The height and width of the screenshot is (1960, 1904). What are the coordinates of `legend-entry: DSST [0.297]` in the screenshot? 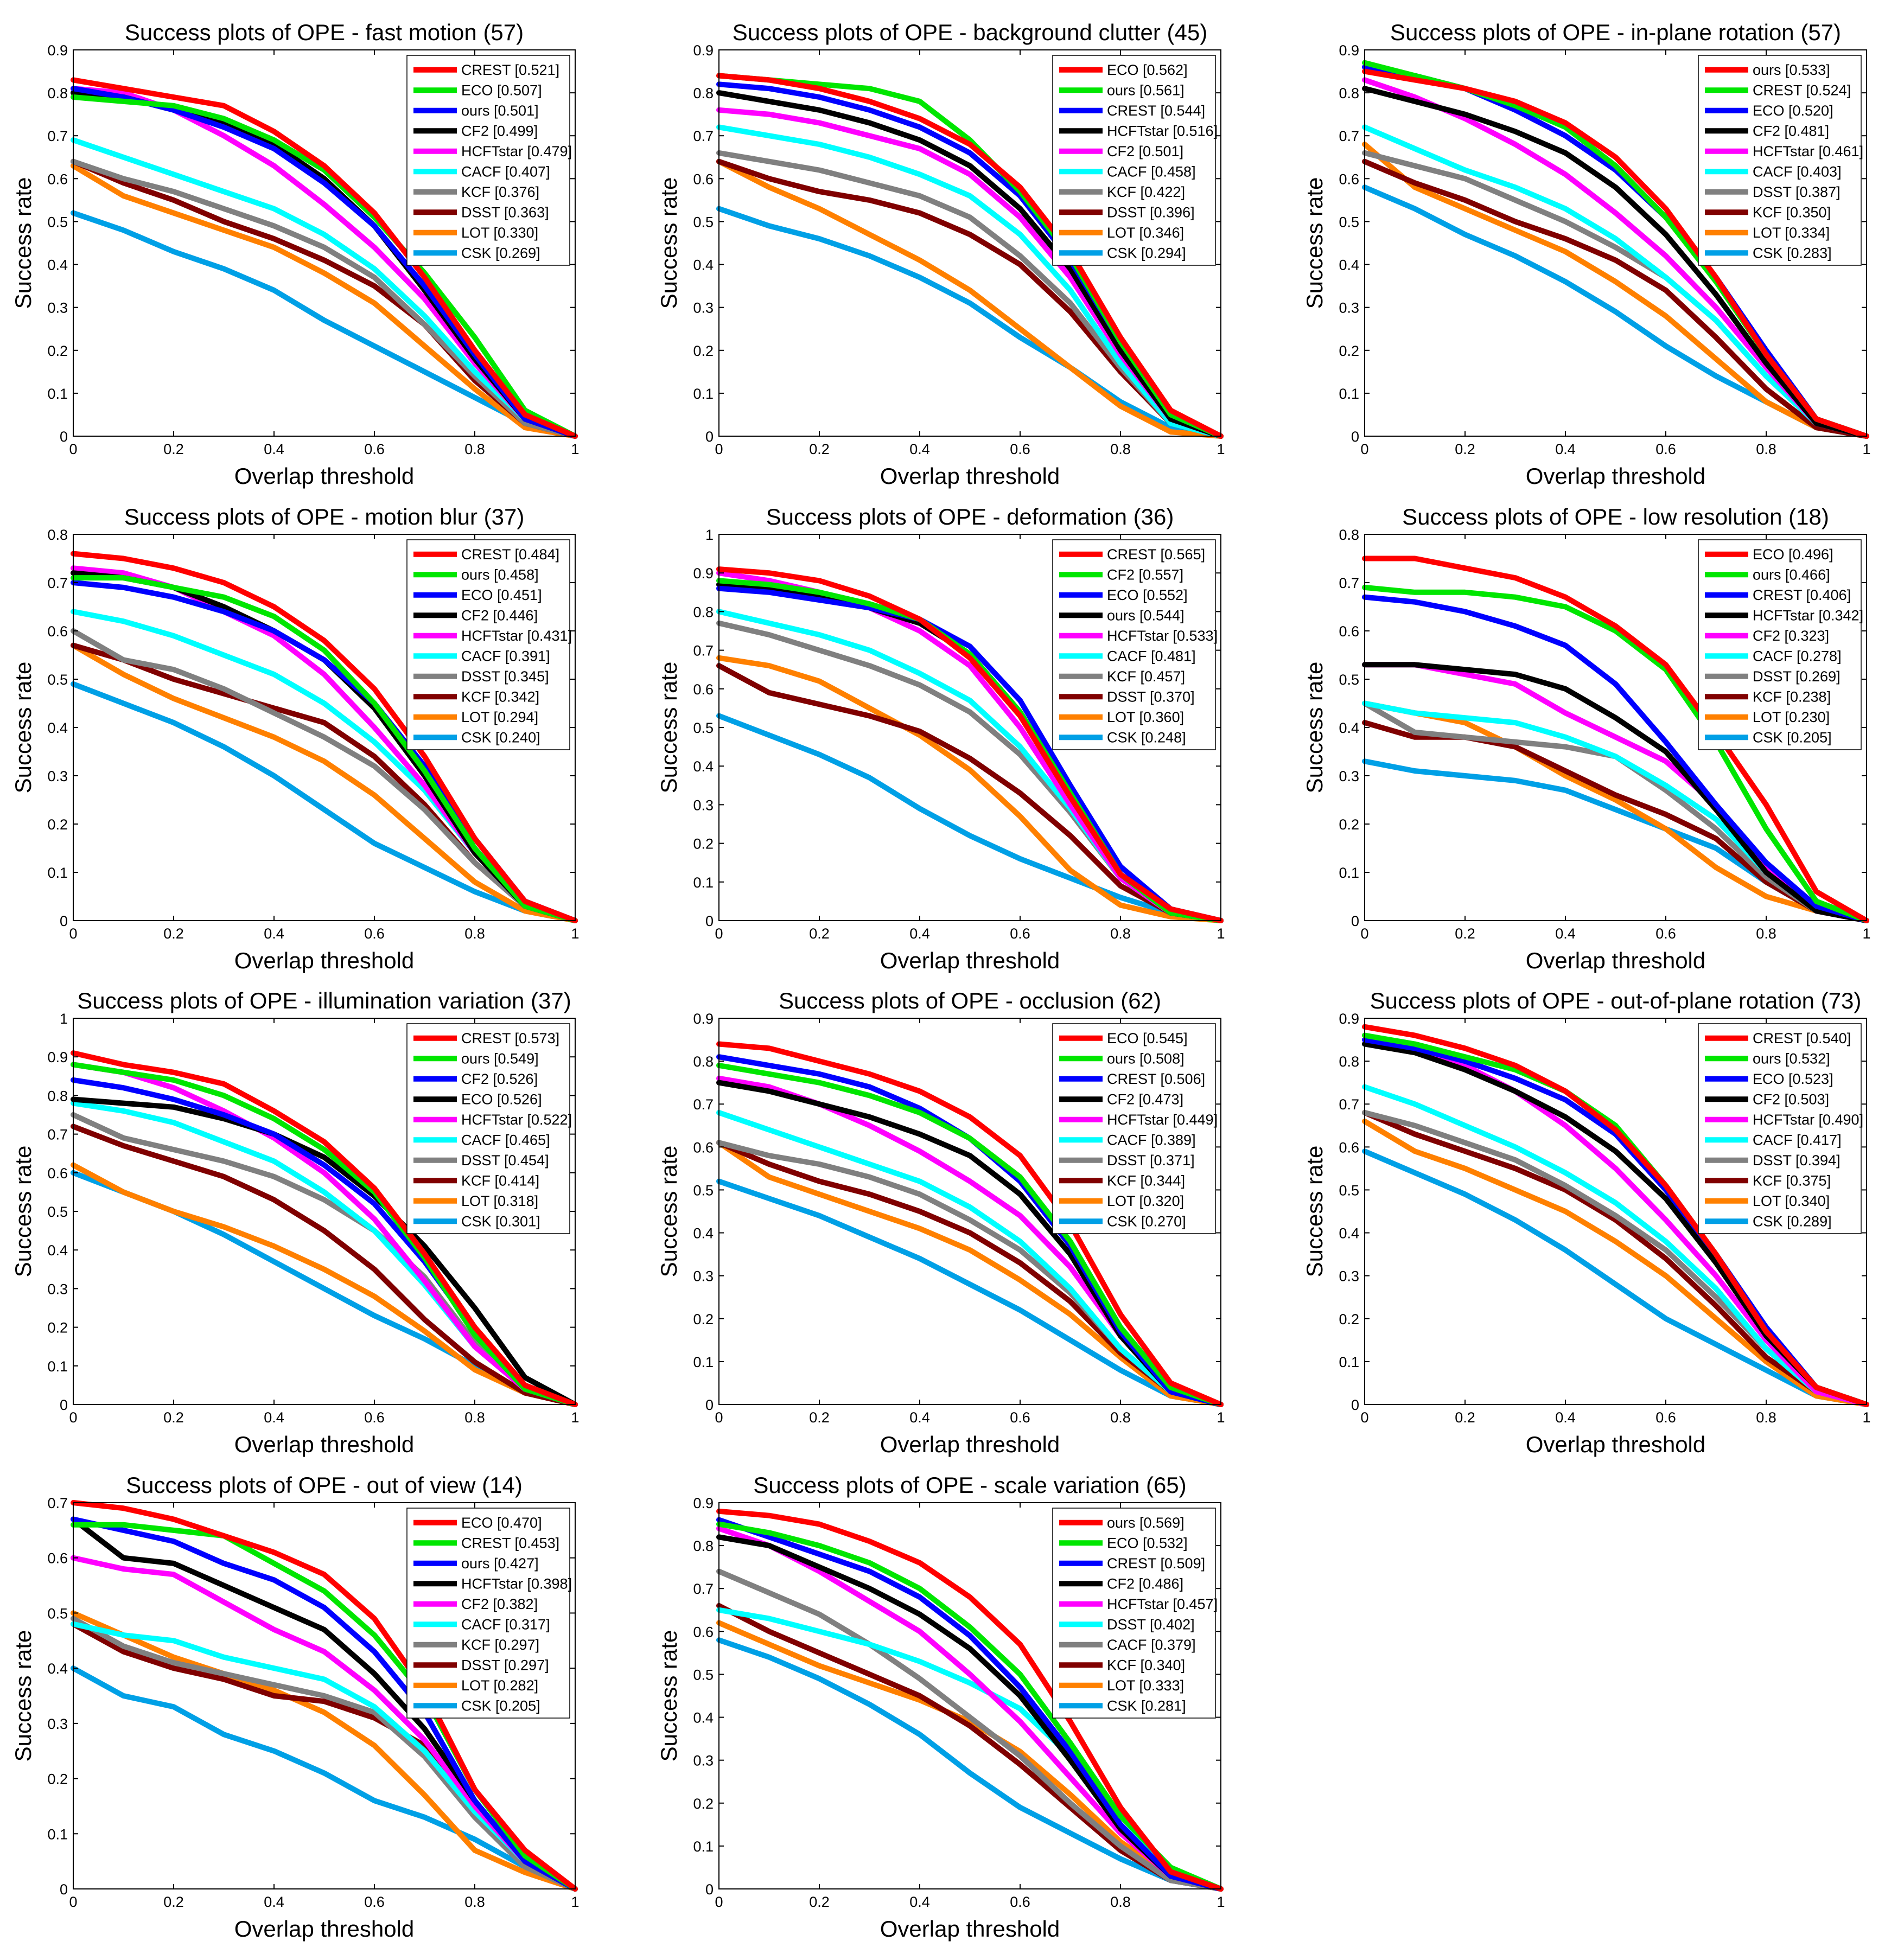 It's located at (505, 1665).